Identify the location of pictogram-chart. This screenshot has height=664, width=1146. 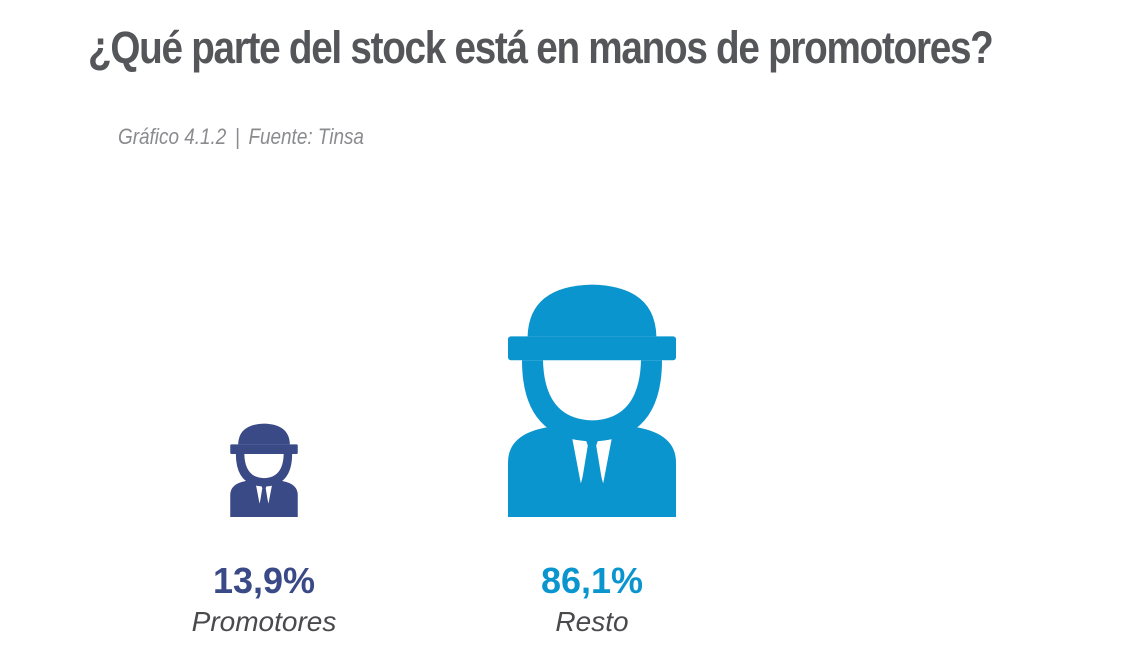
(453, 400).